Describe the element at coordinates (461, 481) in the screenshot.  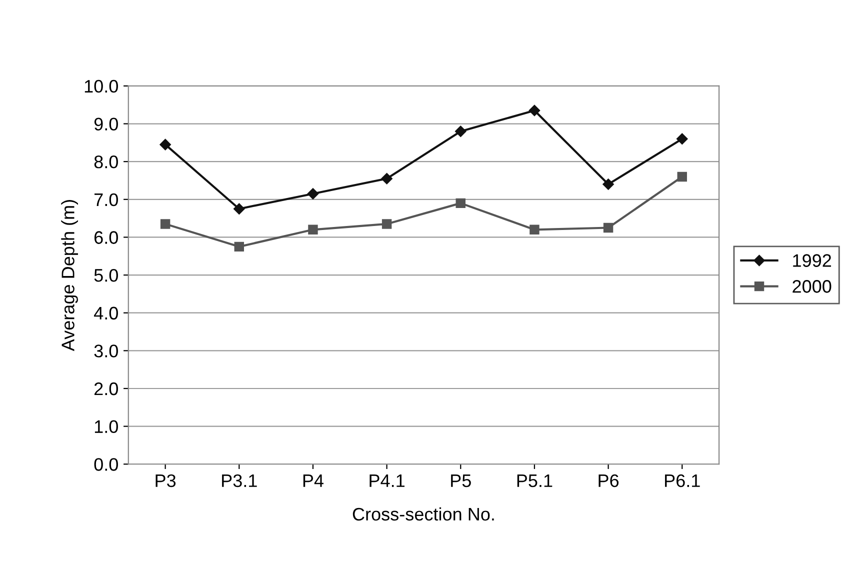
I see `x-tick-label: P5` at that location.